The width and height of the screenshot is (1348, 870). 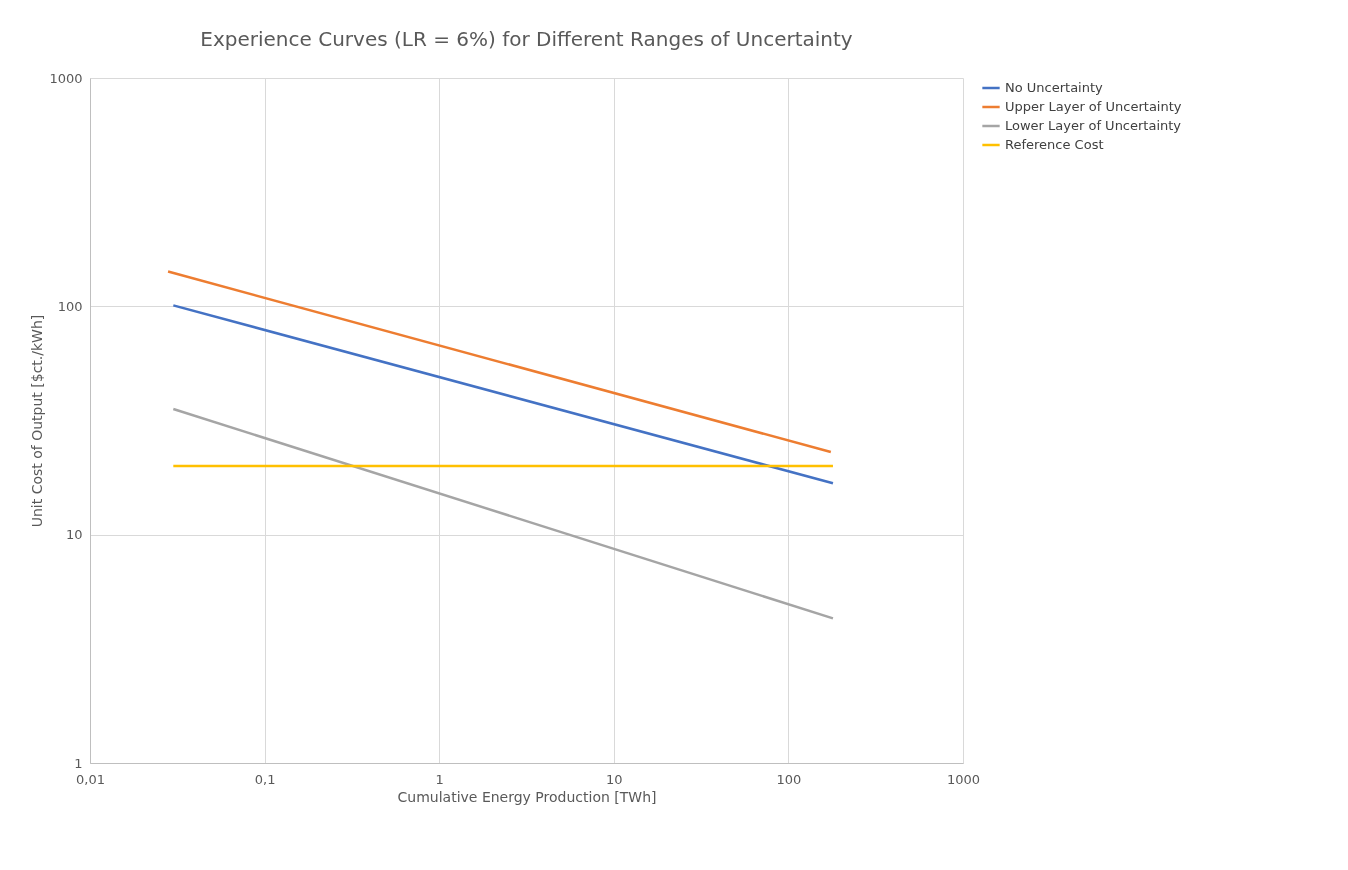 I want to click on chart-title: Experience Curves (LR = 6%) for Different Ranges of Uncertainty, so click(x=526, y=39).